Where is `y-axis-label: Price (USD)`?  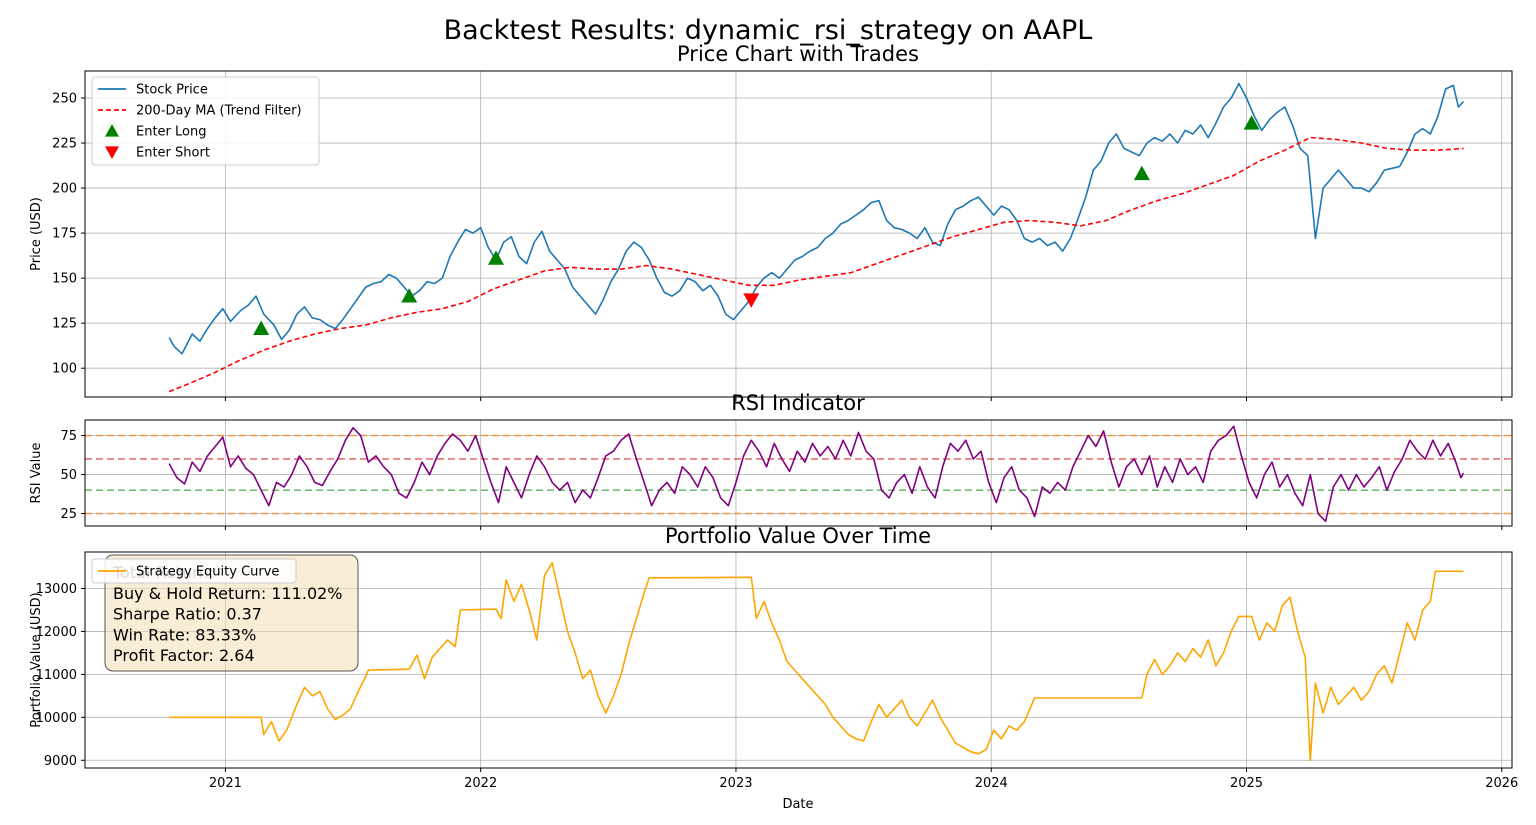
y-axis-label: Price (USD) is located at coordinates (36, 234).